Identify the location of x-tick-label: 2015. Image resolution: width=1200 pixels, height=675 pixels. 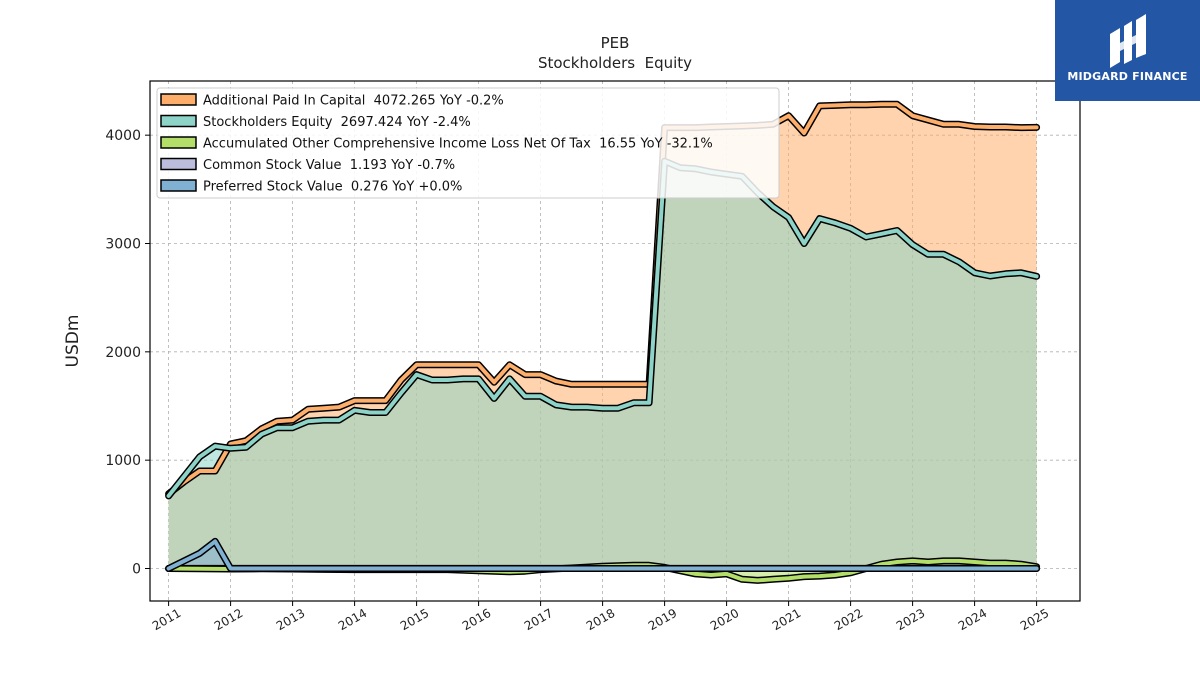
(414, 619).